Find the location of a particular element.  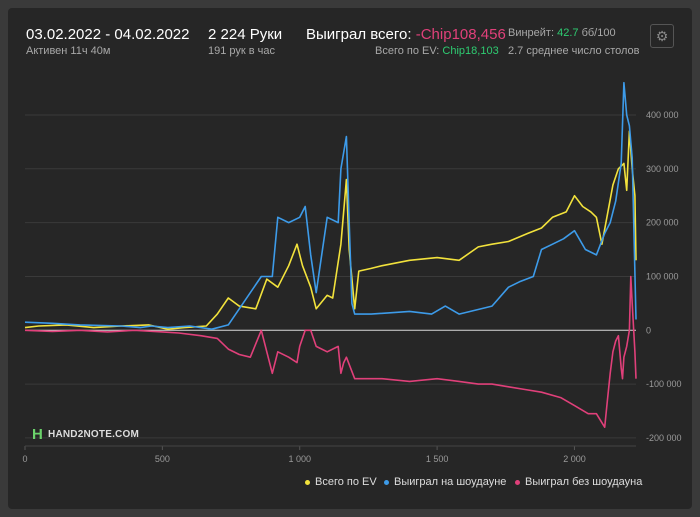

avg-tables: 2.7 среднее число столов is located at coordinates (574, 51).